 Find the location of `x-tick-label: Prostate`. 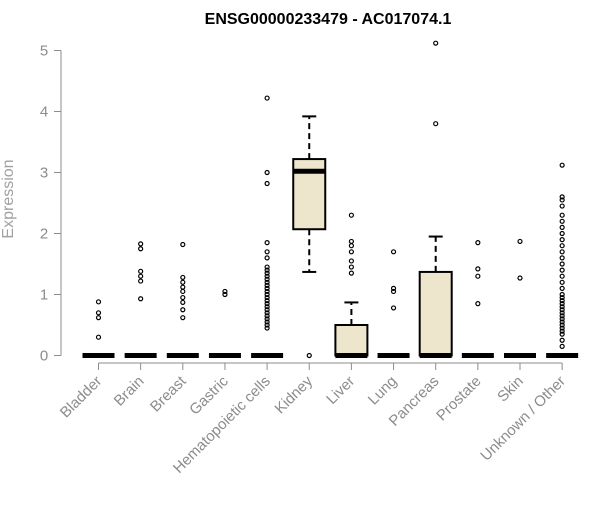

x-tick-label: Prostate is located at coordinates (459, 399).